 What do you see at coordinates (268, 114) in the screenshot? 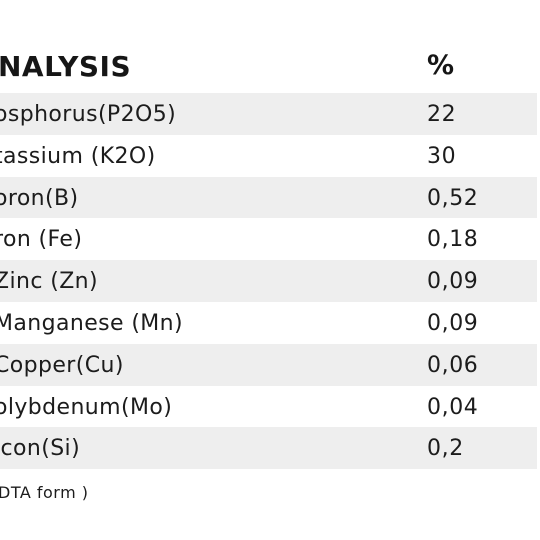
I see `table-row: osphorus(P2O5) 22` at bounding box center [268, 114].